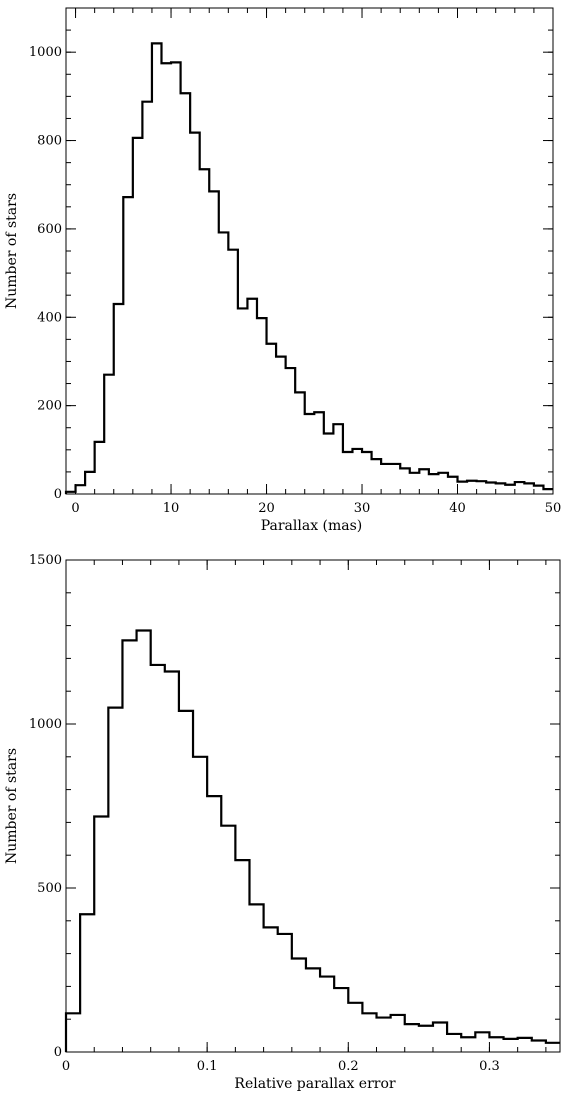 Image resolution: width=570 pixels, height=1099 pixels. What do you see at coordinates (362, 508) in the screenshot?
I see `x-tick-label-30: 30` at bounding box center [362, 508].